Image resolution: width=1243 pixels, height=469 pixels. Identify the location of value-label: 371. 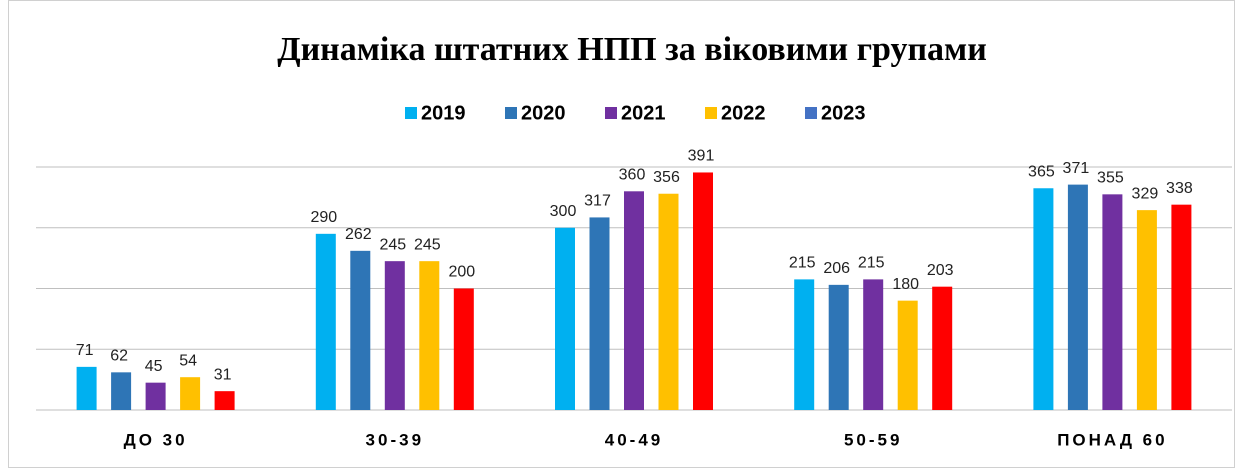
(1076, 168).